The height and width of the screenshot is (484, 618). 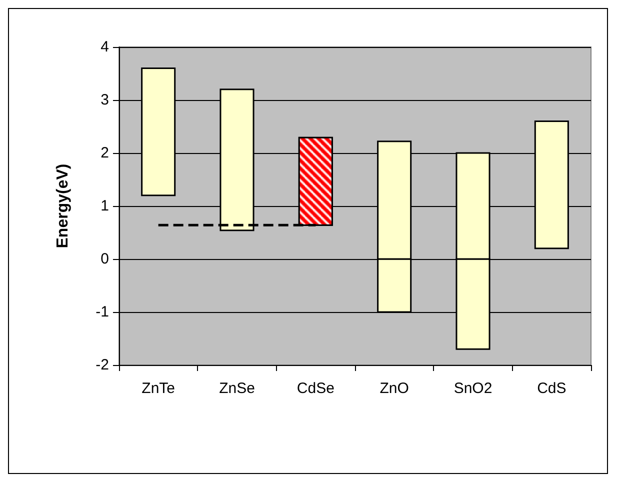 I want to click on y-tick-label: 0, so click(x=104, y=259).